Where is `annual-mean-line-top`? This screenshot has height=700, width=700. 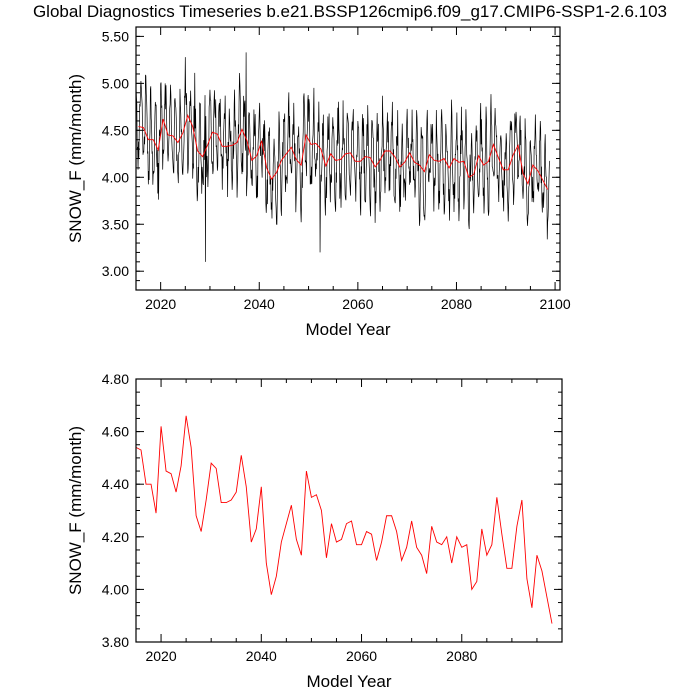 annual-mean-line-top is located at coordinates (343, 151).